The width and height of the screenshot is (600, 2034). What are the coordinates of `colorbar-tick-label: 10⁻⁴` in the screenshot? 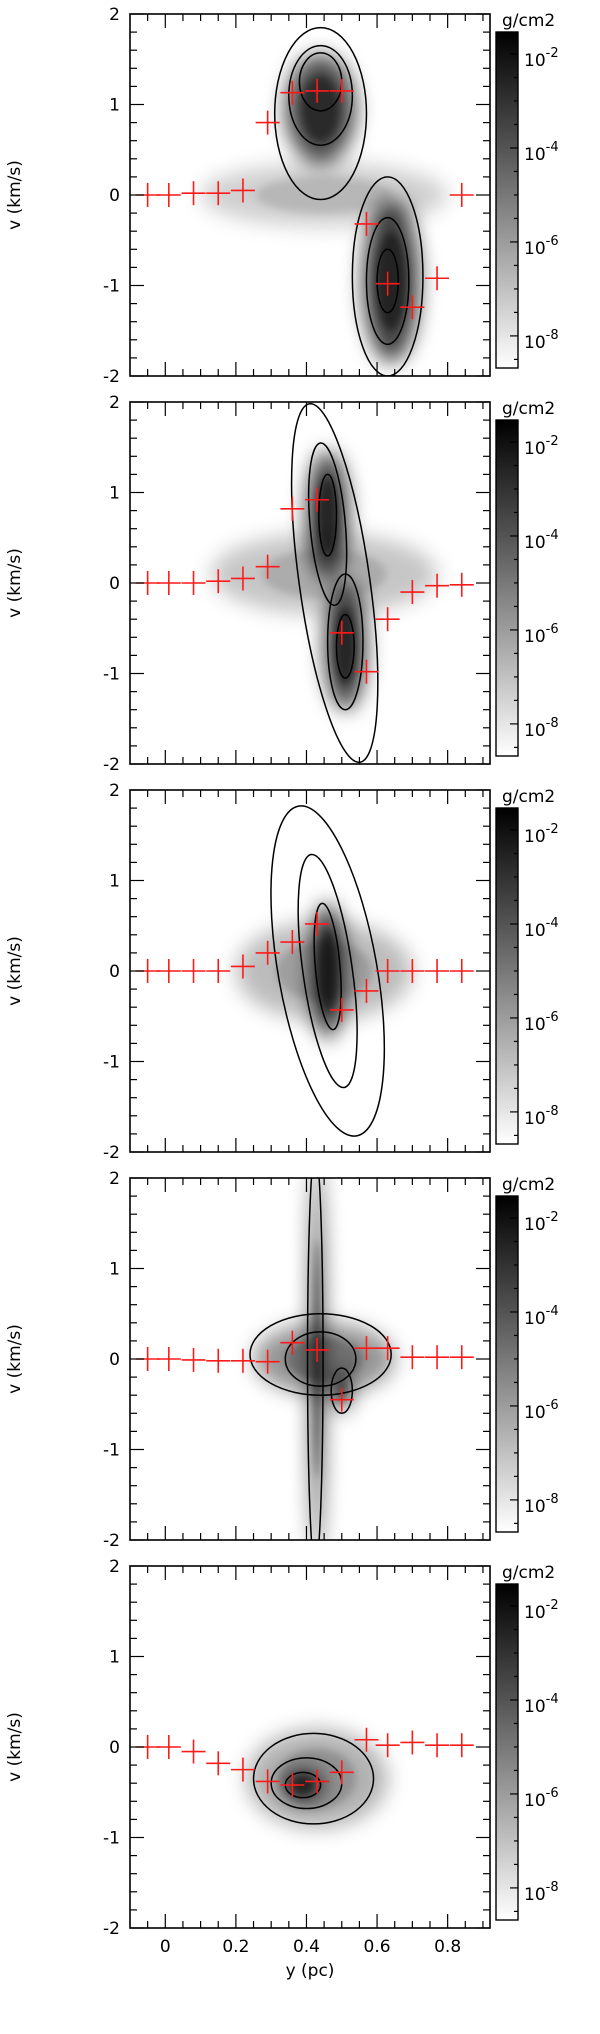 It's located at (541, 540).